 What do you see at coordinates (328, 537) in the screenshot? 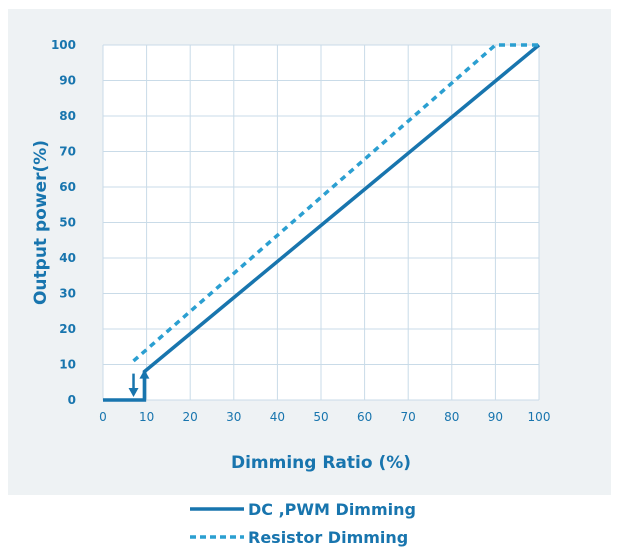
I see `legend-label-resistor: Resistor Dimming` at bounding box center [328, 537].